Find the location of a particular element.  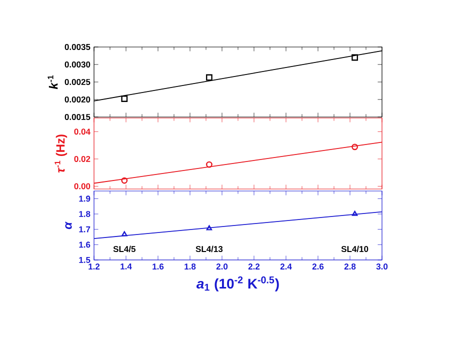

y-tick-label: 0.02 is located at coordinates (82, 159).